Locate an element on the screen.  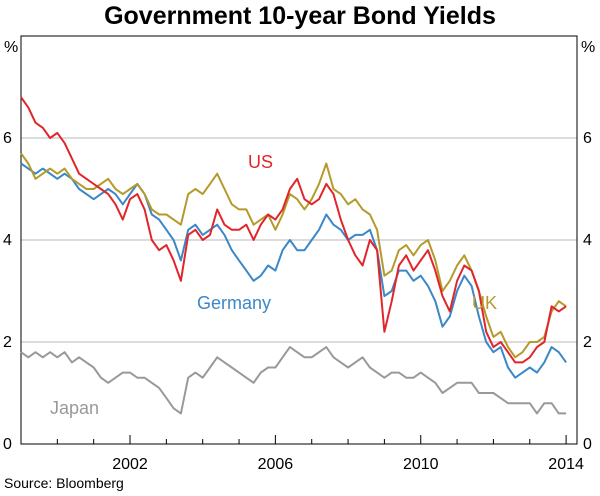
y-tick-labels-right: 0 2 4 6 is located at coordinates (587, 291).